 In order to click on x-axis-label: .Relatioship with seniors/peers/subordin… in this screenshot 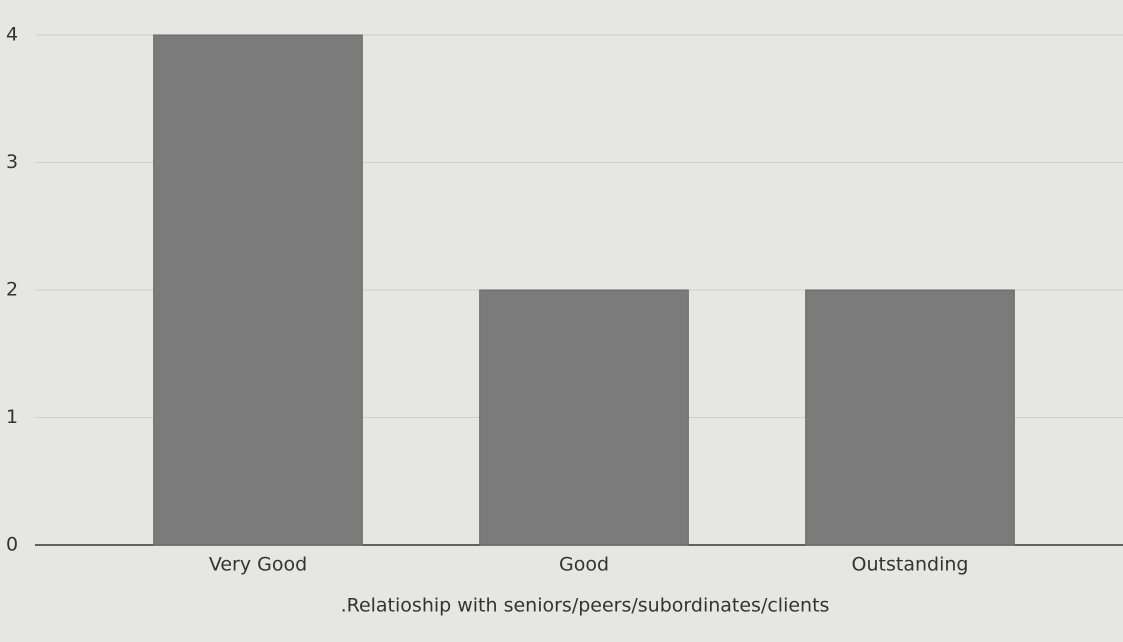, I will do `click(585, 606)`.